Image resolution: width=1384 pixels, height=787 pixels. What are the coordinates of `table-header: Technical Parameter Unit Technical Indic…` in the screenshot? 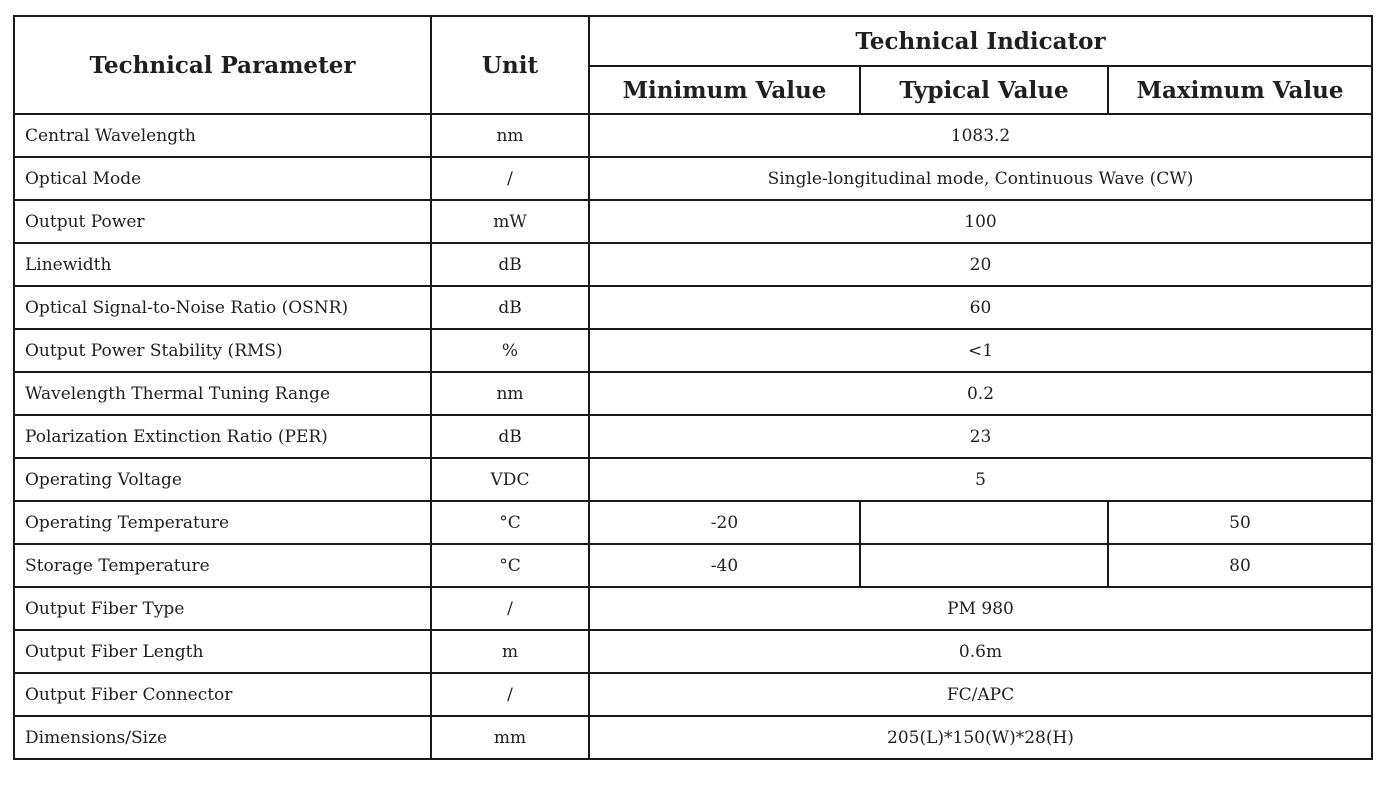 It's located at (693, 65).